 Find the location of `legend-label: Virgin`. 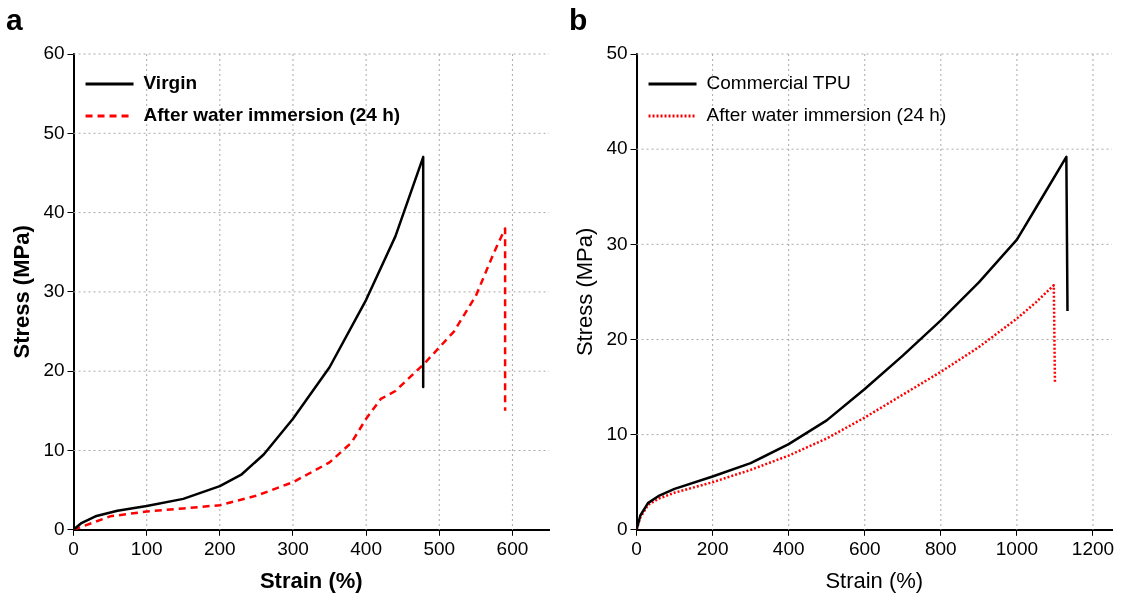

legend-label: Virgin is located at coordinates (170, 83).